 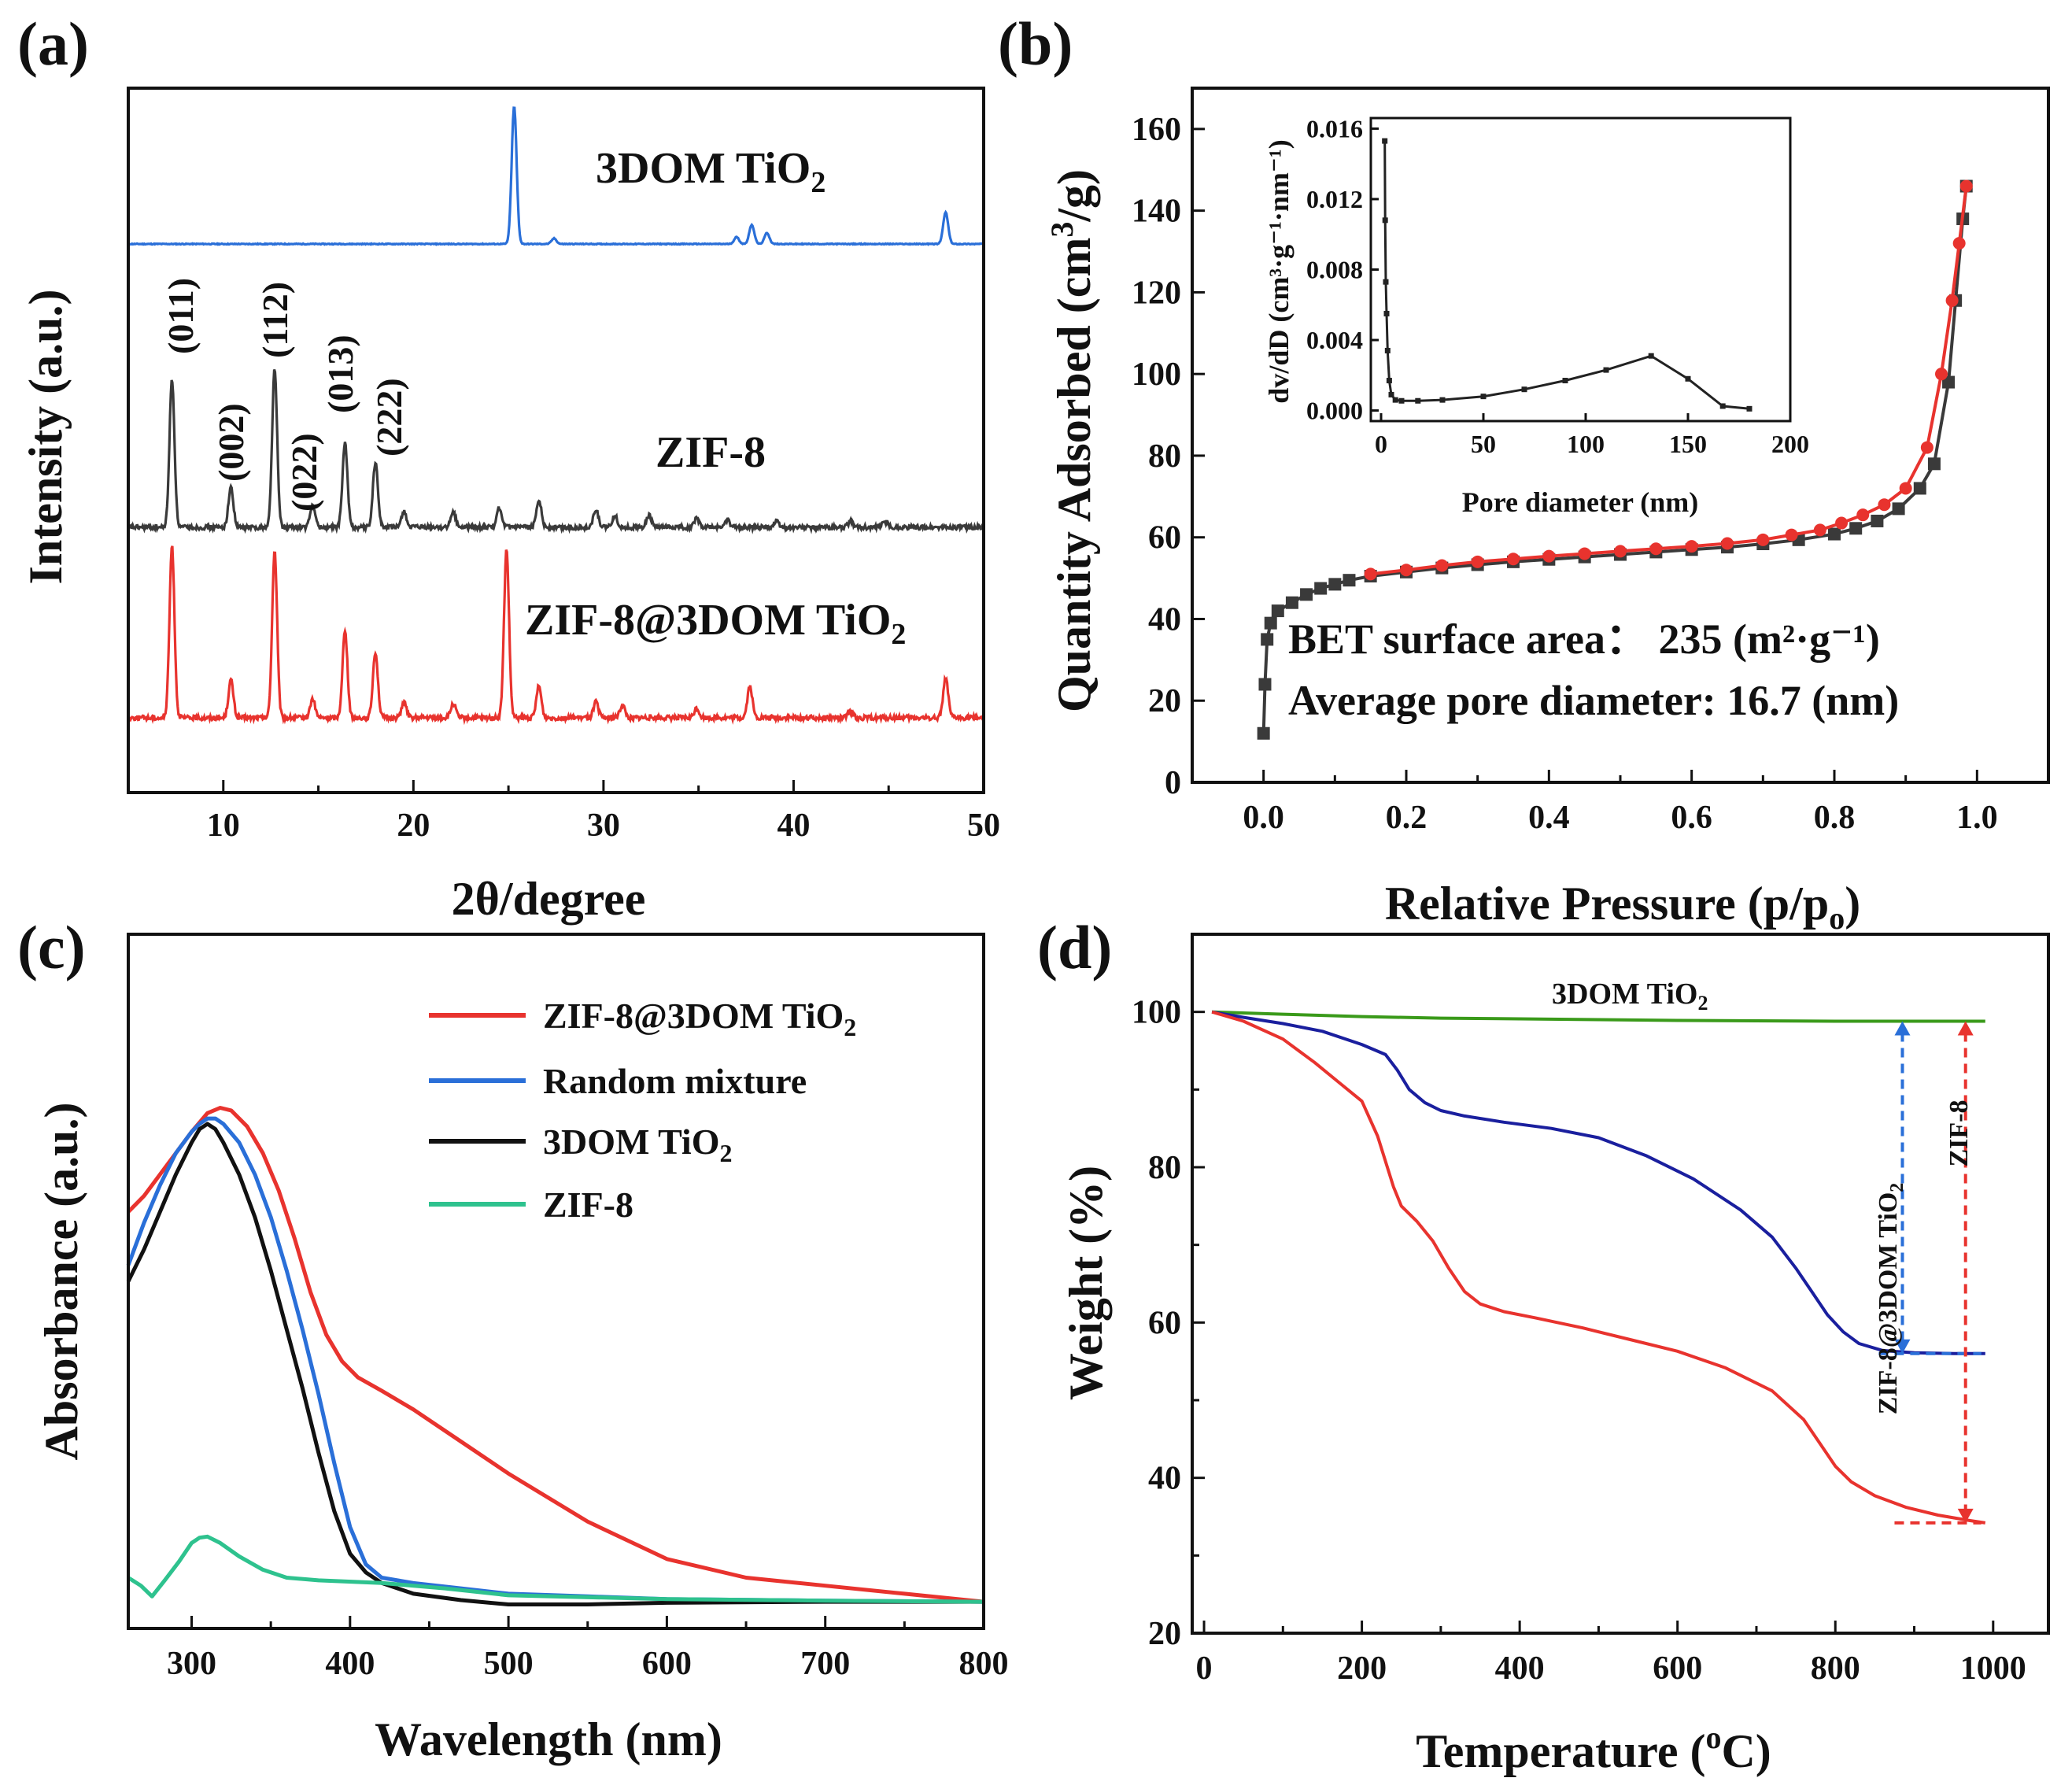 What do you see at coordinates (231, 443) in the screenshot?
I see `hkl-002: (002)` at bounding box center [231, 443].